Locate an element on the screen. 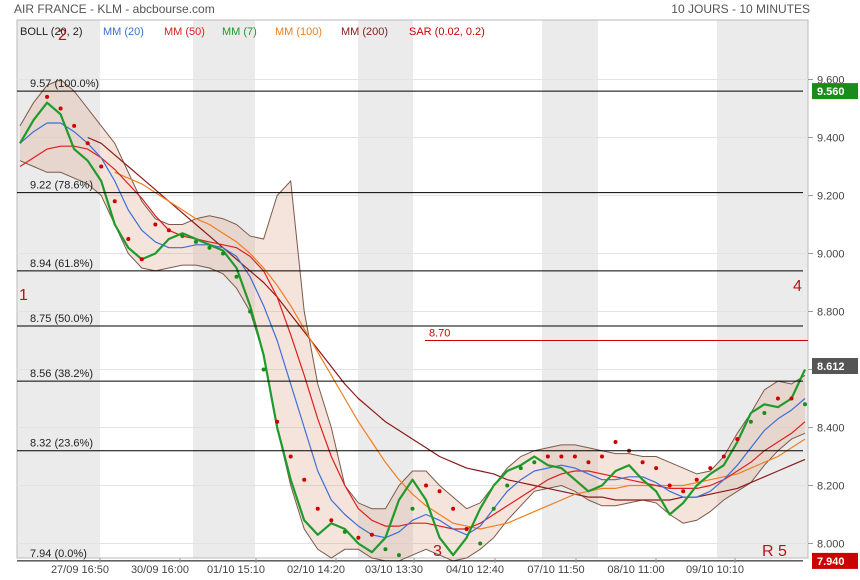 The image size is (860, 580). legend-entry: MM (7) is located at coordinates (239, 32).